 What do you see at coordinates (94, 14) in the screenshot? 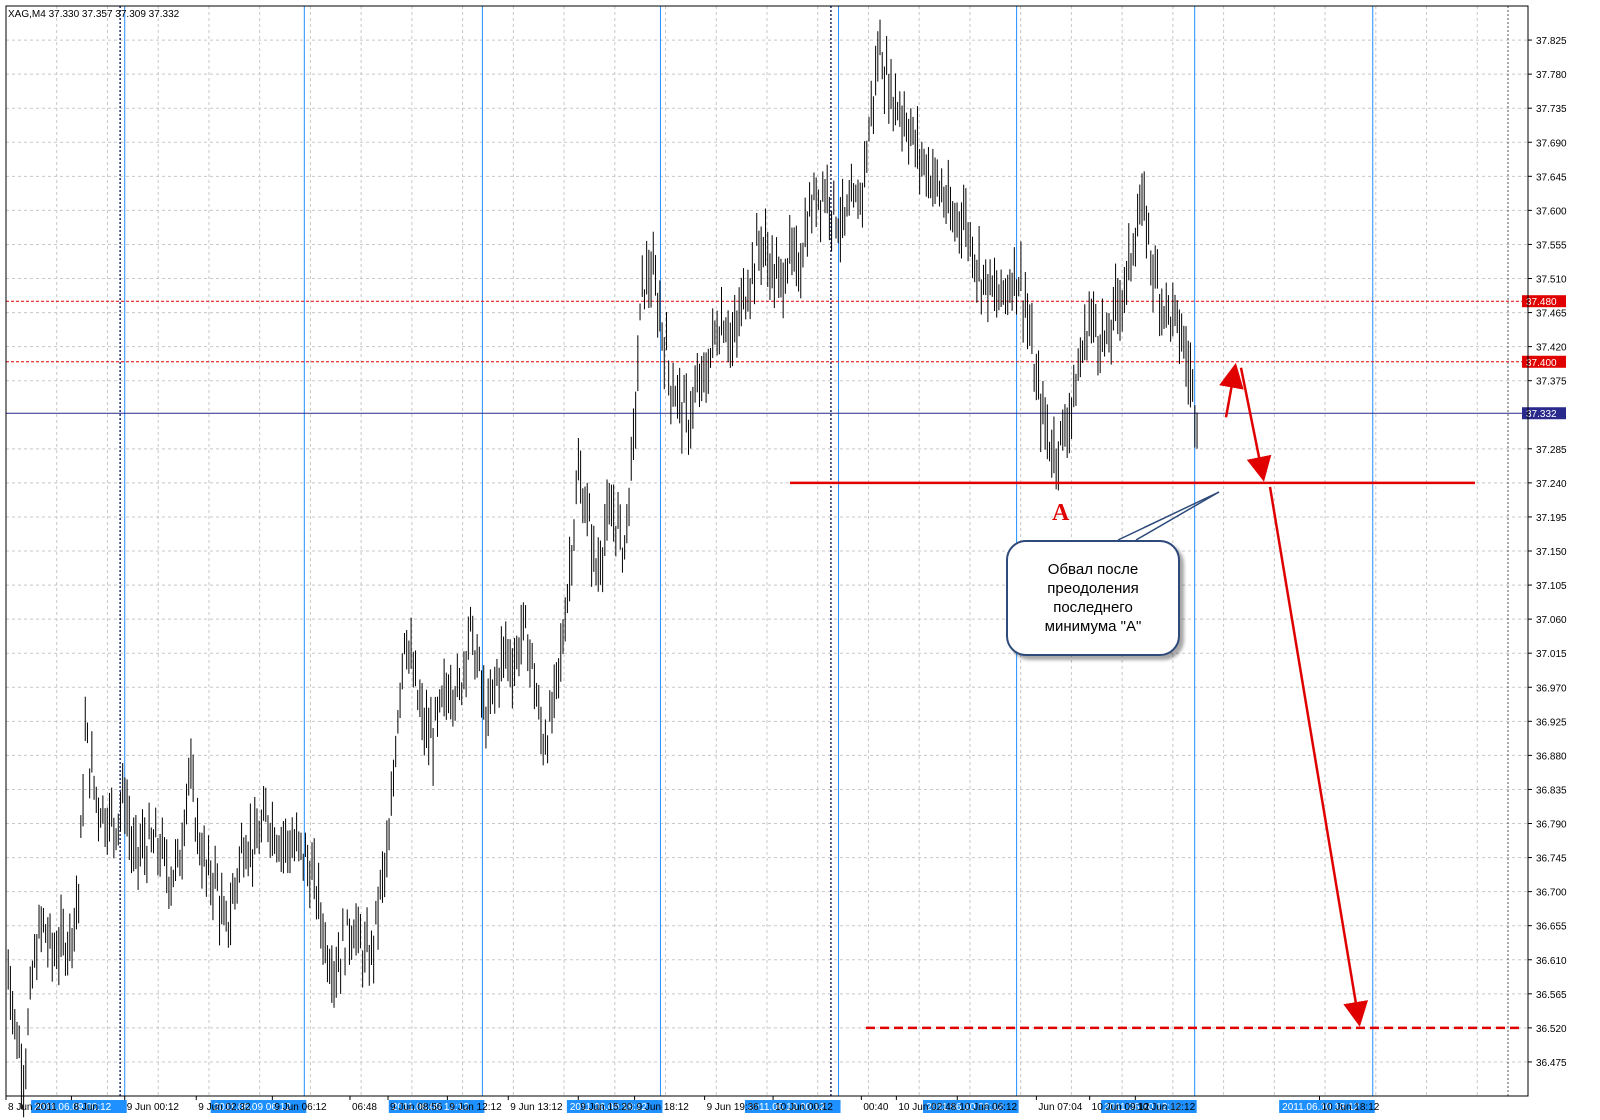
I see `symbol-header: XAG,M4 37.330 37.357 37.309 37.332` at bounding box center [94, 14].